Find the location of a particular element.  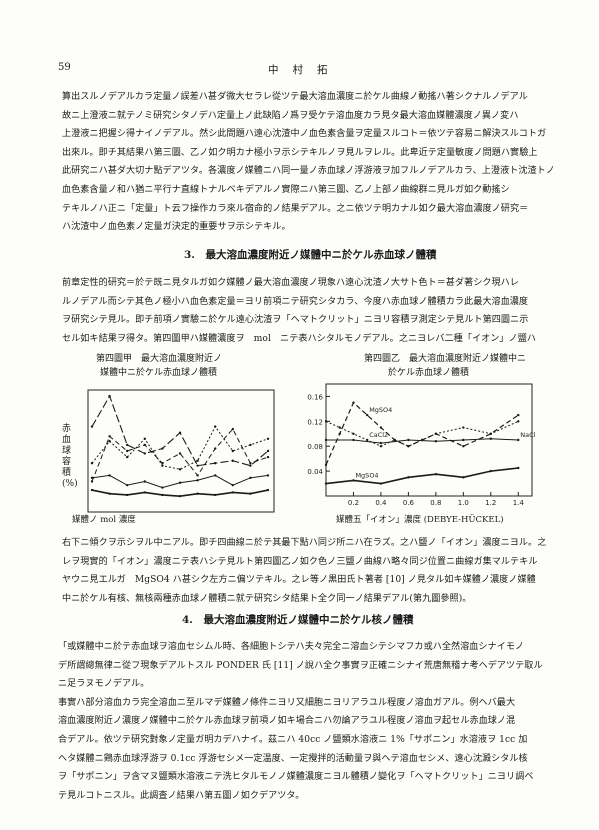

x-tick-label: 0.4 is located at coordinates (381, 503).